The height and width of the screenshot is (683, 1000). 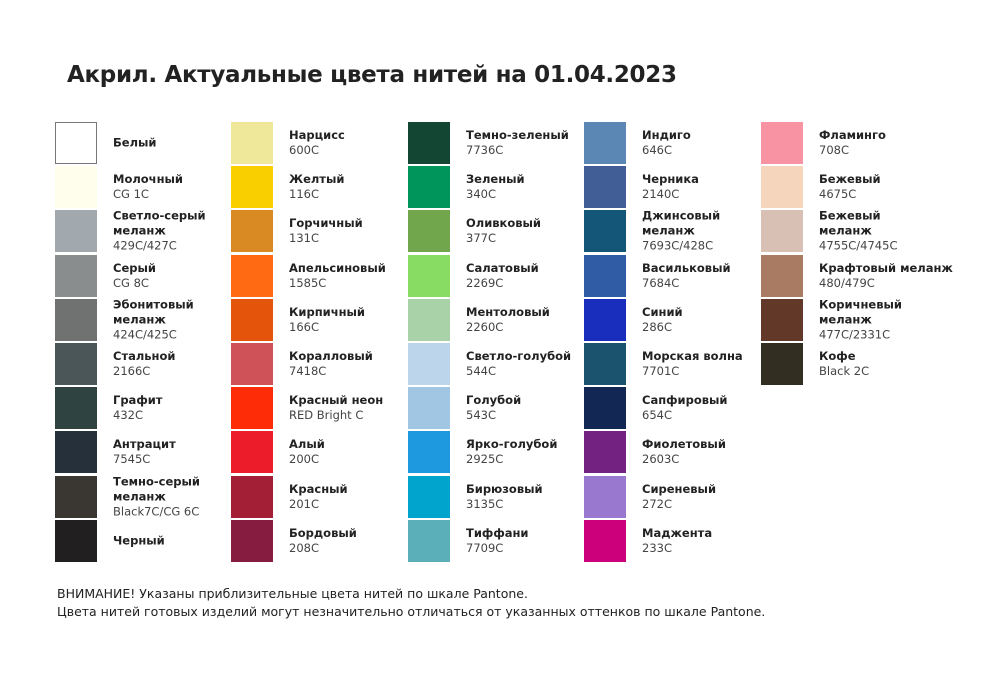 What do you see at coordinates (684, 275) in the screenshot?
I see `color-item: Васильковый 7684C` at bounding box center [684, 275].